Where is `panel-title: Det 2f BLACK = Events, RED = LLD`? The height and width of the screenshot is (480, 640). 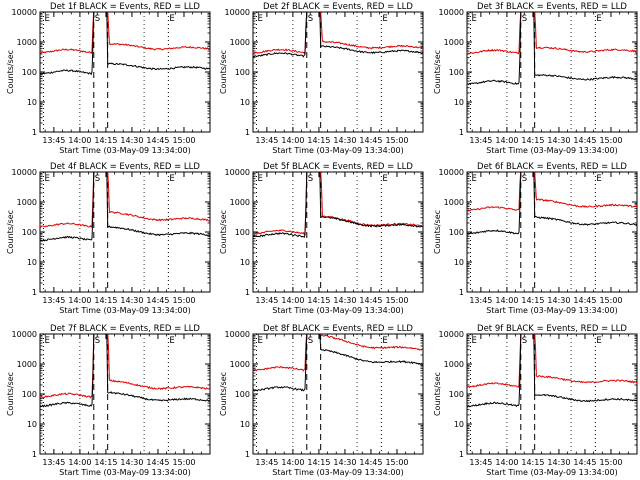 panel-title: Det 2f BLACK = Events, RED = LLD is located at coordinates (338, 7).